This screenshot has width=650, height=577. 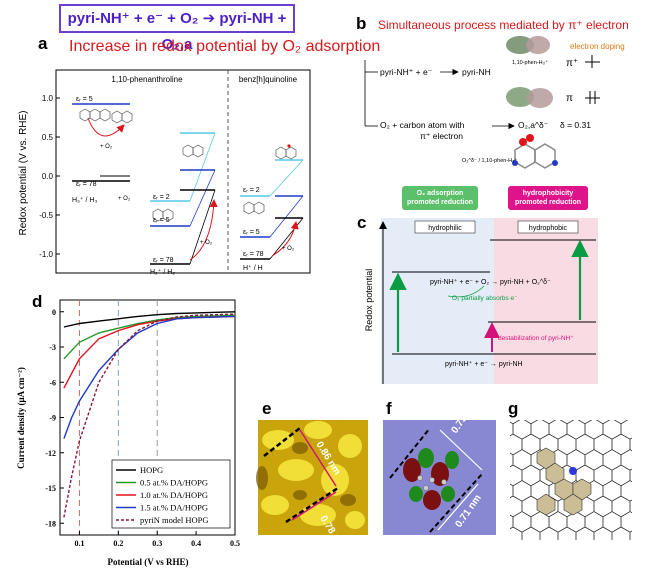 What do you see at coordinates (441, 136) in the screenshot?
I see `rxn2-left2: π⁺ electron` at bounding box center [441, 136].